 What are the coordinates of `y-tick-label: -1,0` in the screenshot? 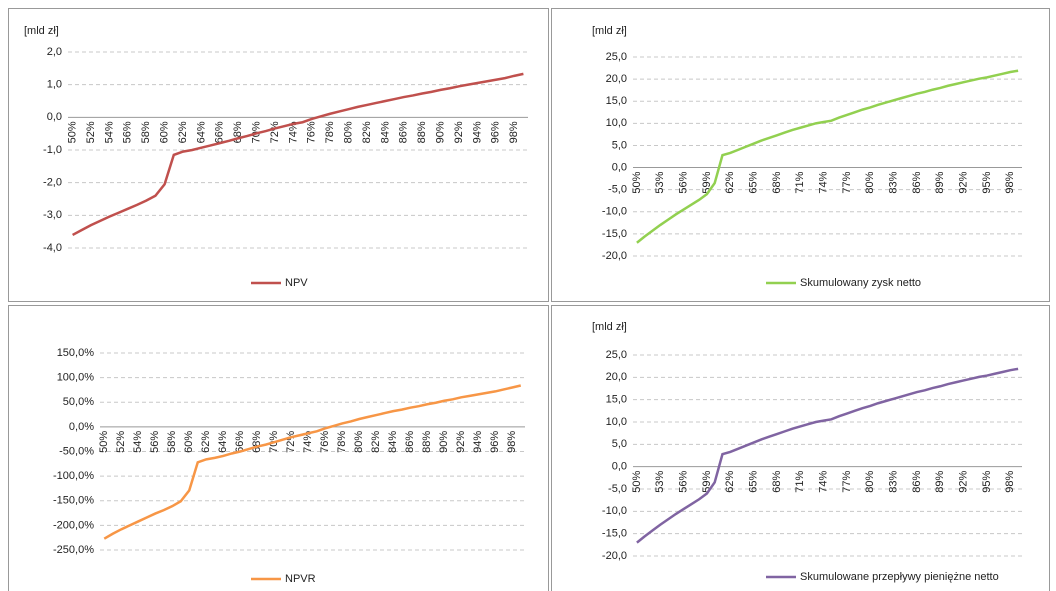 It's located at (52, 150).